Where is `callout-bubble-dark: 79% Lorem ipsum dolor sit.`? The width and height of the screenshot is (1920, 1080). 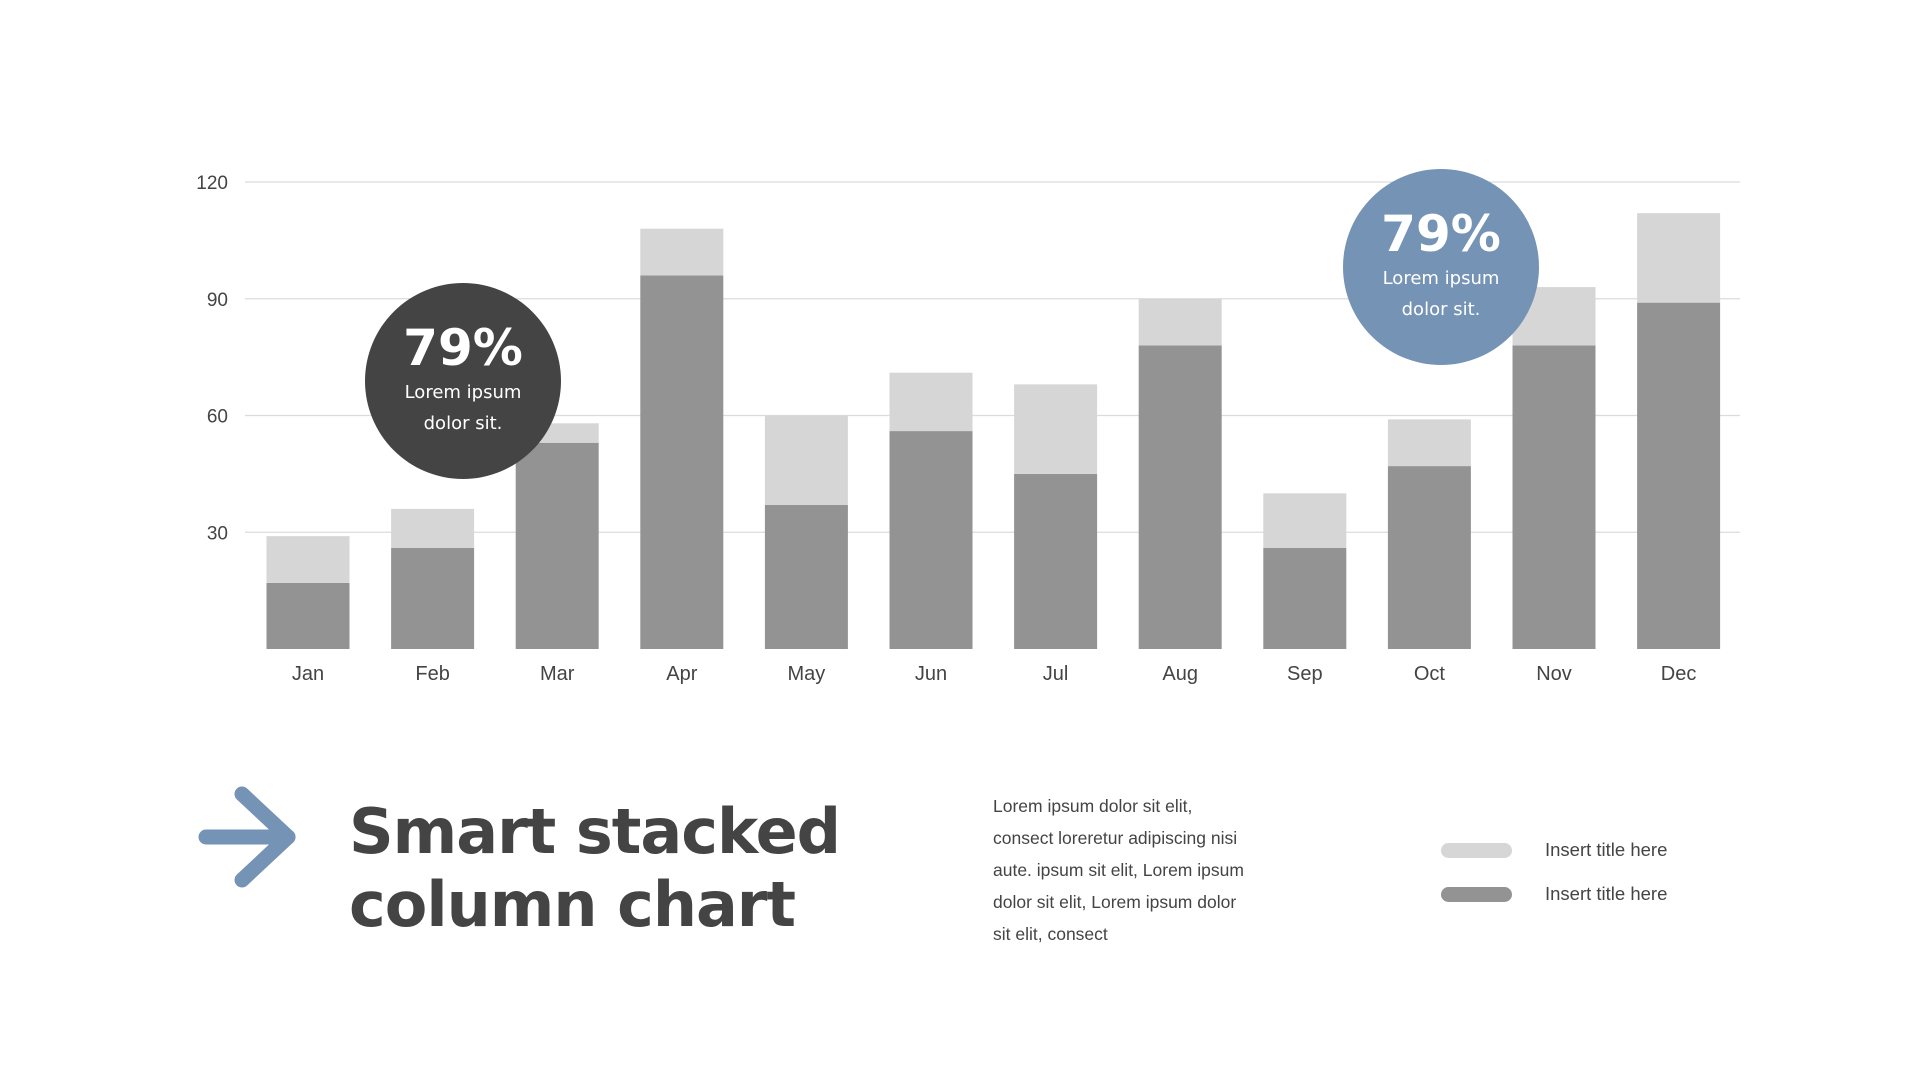
callout-bubble-dark: 79% Lorem ipsum dolor sit. is located at coordinates (463, 381).